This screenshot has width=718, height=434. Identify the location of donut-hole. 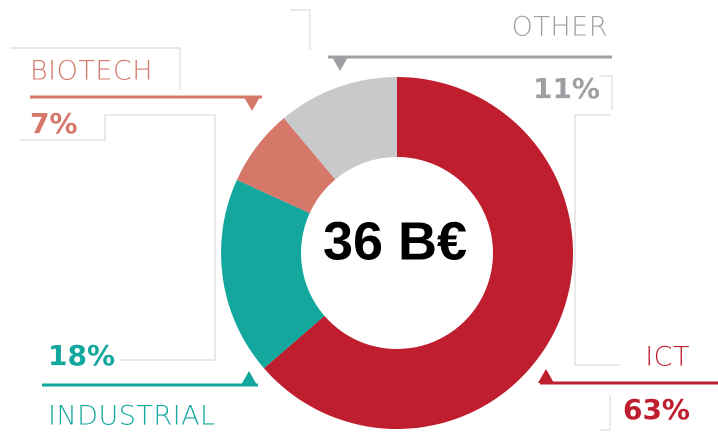
(397, 253).